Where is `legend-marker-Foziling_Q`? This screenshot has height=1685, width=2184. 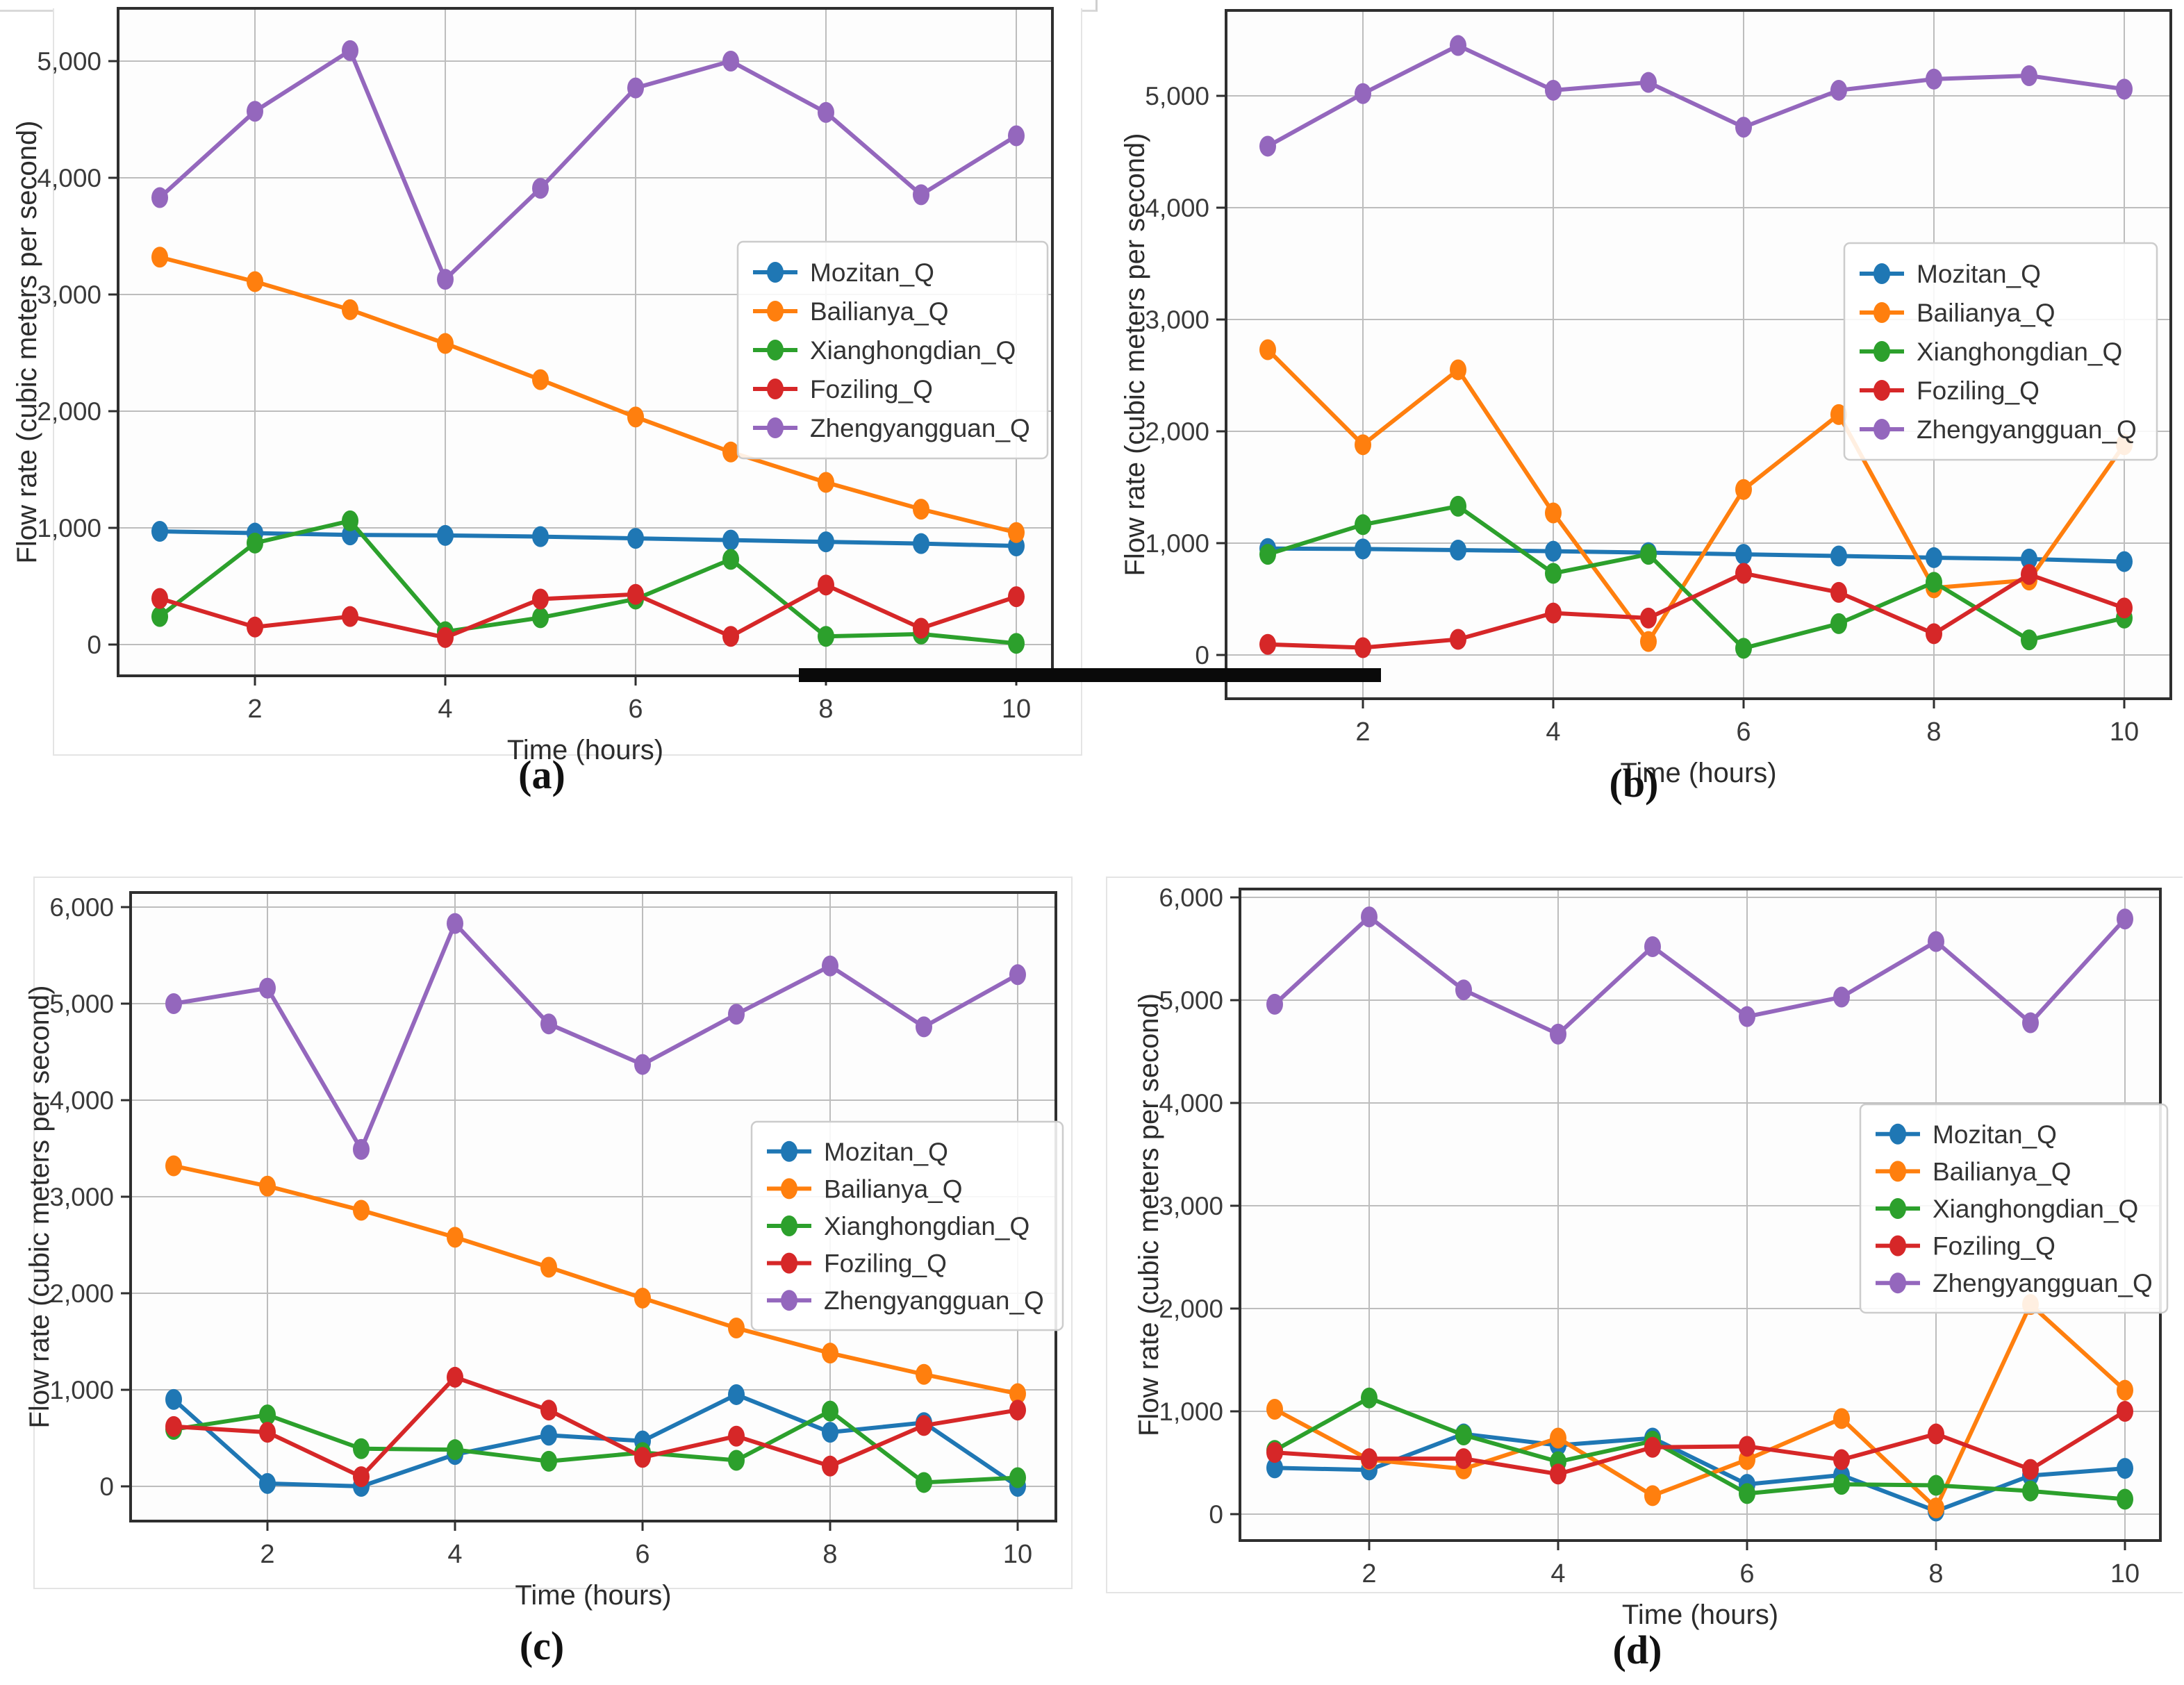
legend-marker-Foziling_Q is located at coordinates (1881, 391).